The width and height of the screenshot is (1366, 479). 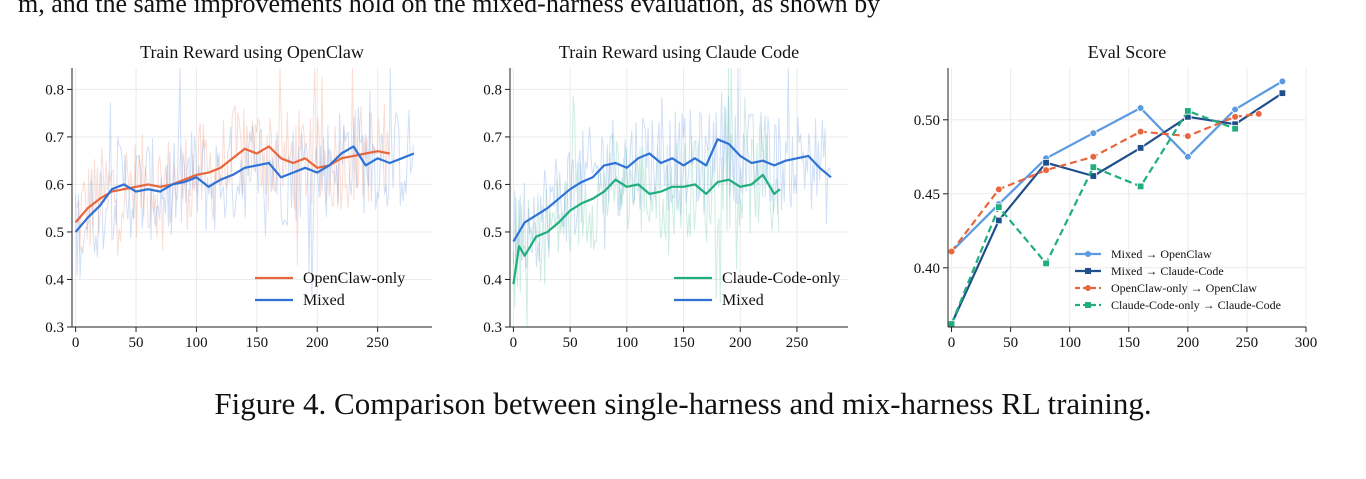 What do you see at coordinates (232, 184) in the screenshot?
I see `series-line-openclaw-only` at bounding box center [232, 184].